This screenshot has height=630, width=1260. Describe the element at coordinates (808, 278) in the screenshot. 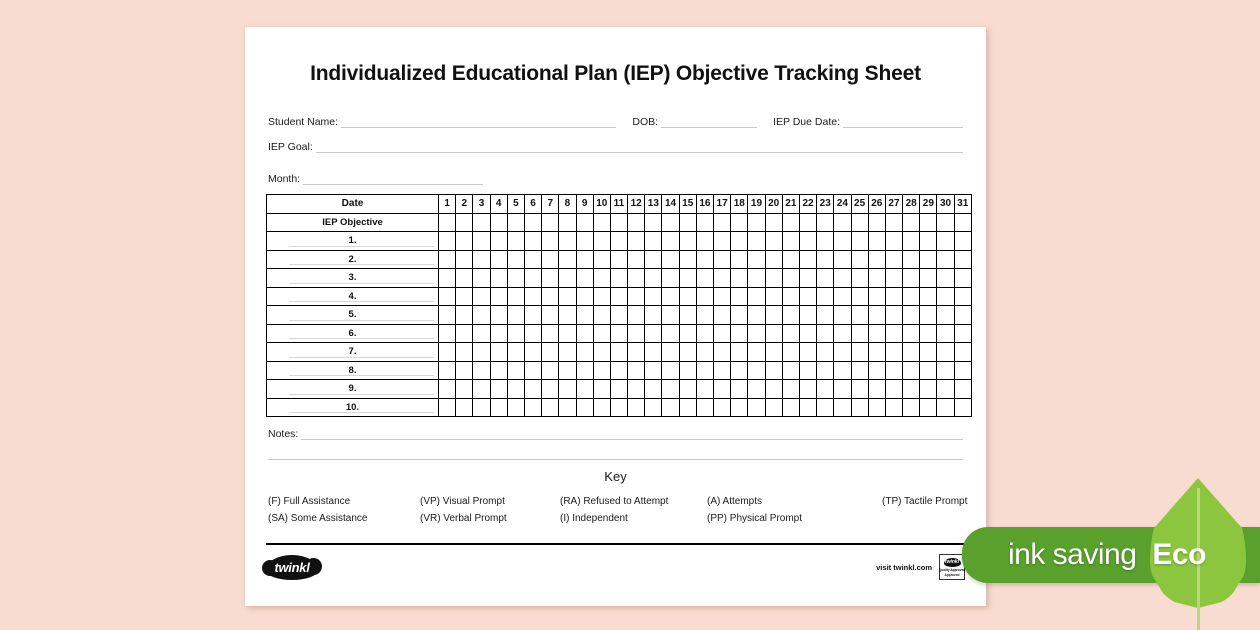

I see `cell-r3-d22` at that location.